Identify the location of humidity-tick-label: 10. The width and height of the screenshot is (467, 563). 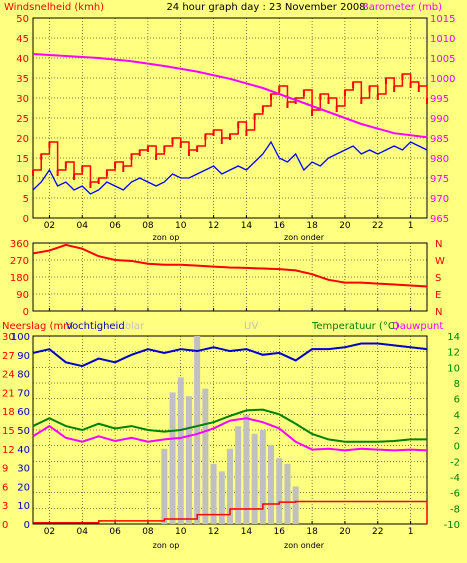
(23, 506).